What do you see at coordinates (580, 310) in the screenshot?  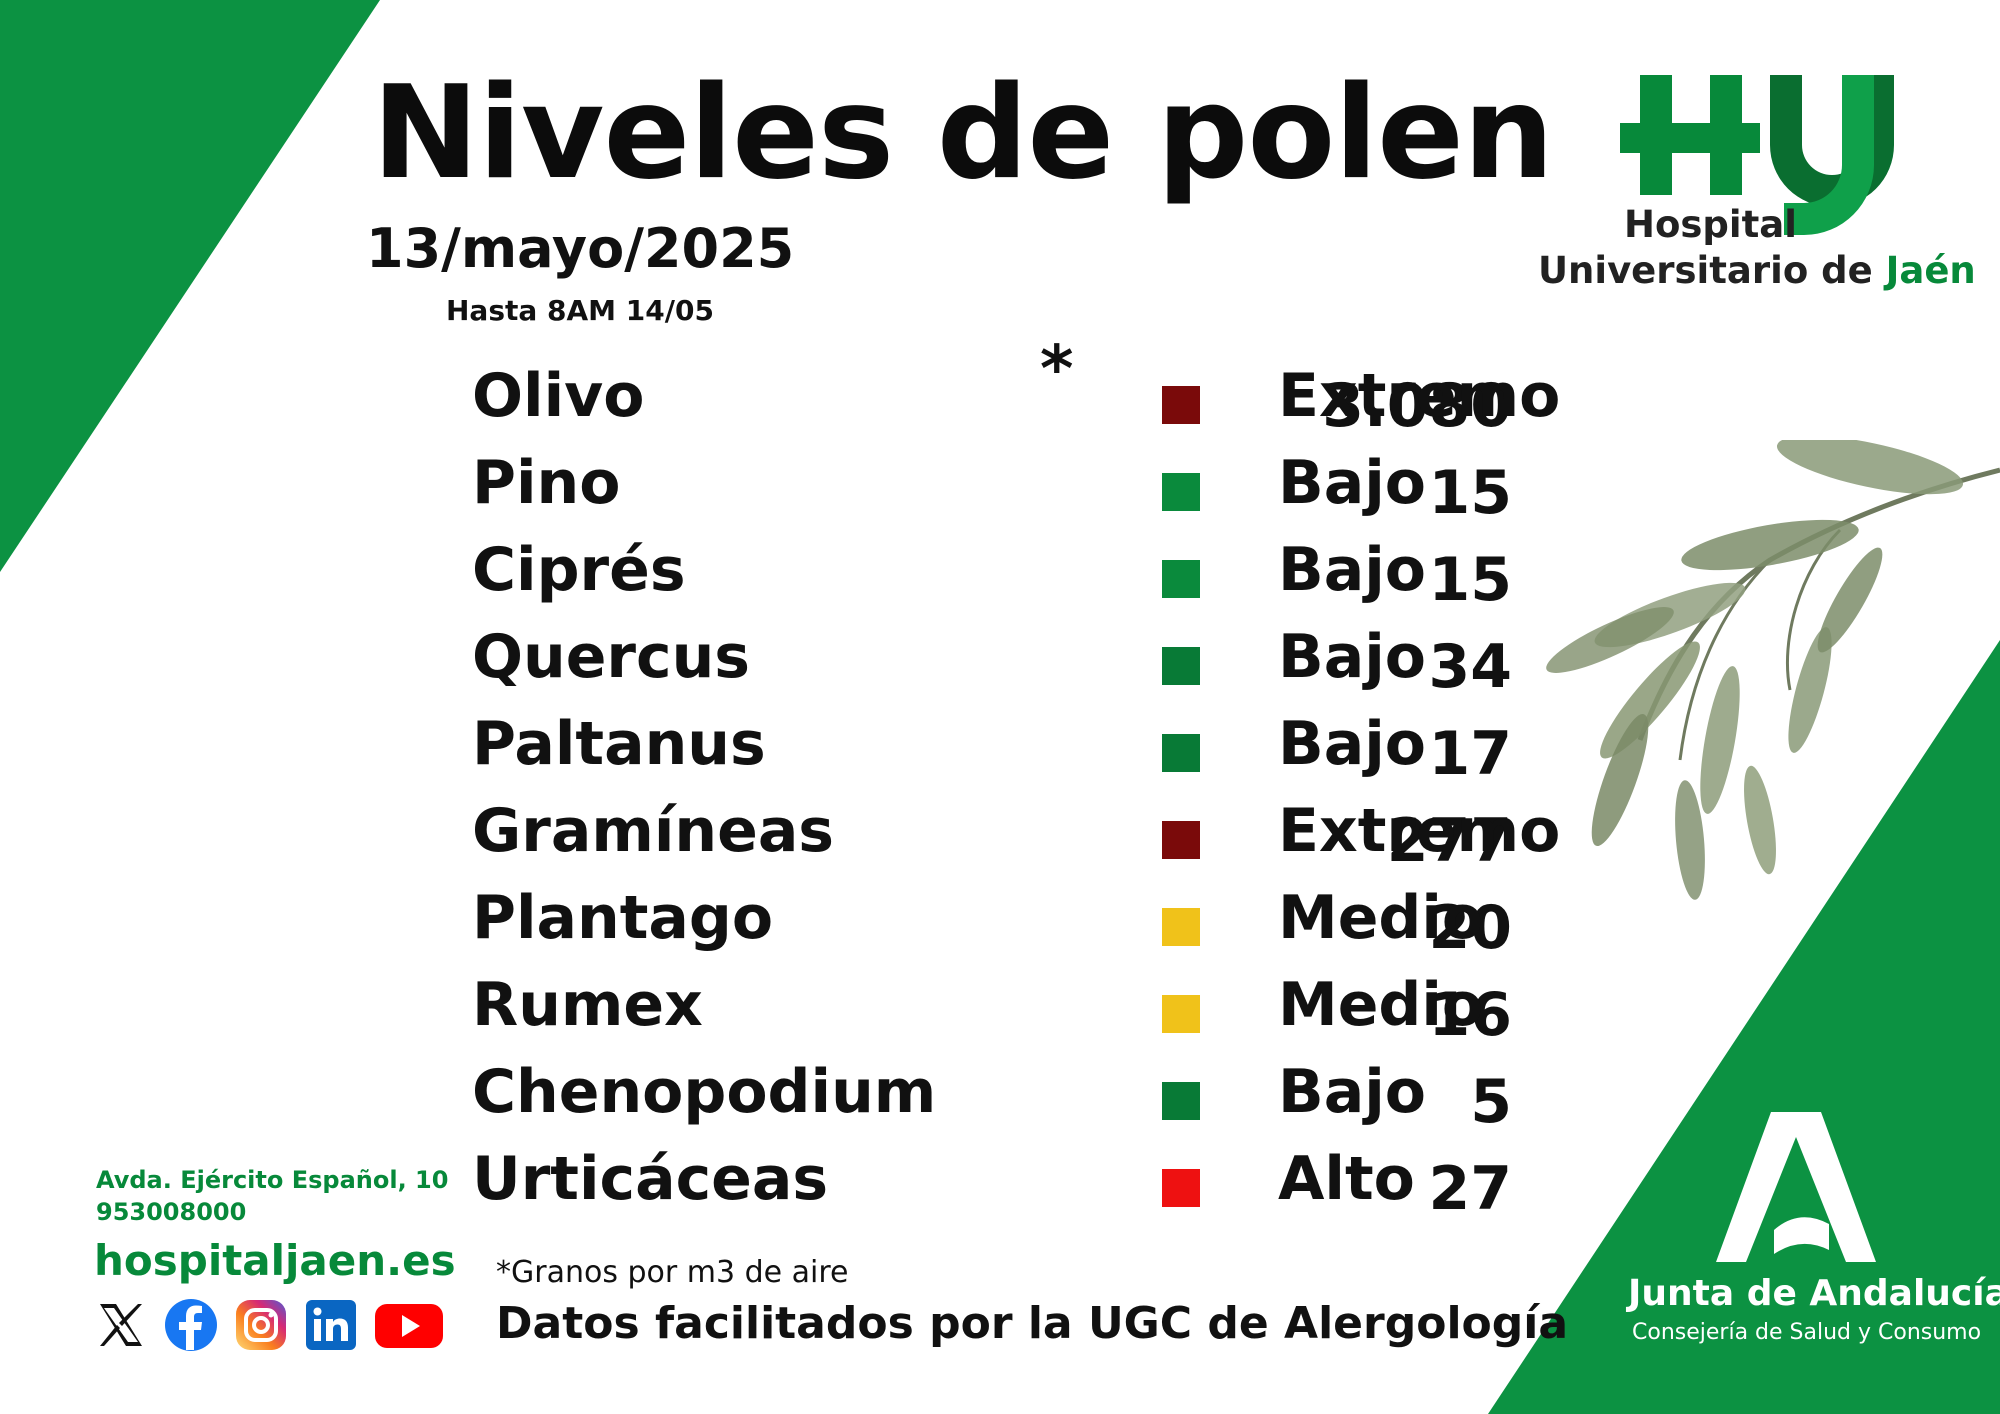 I see `valid-until: Hasta 8AM 14/05` at bounding box center [580, 310].